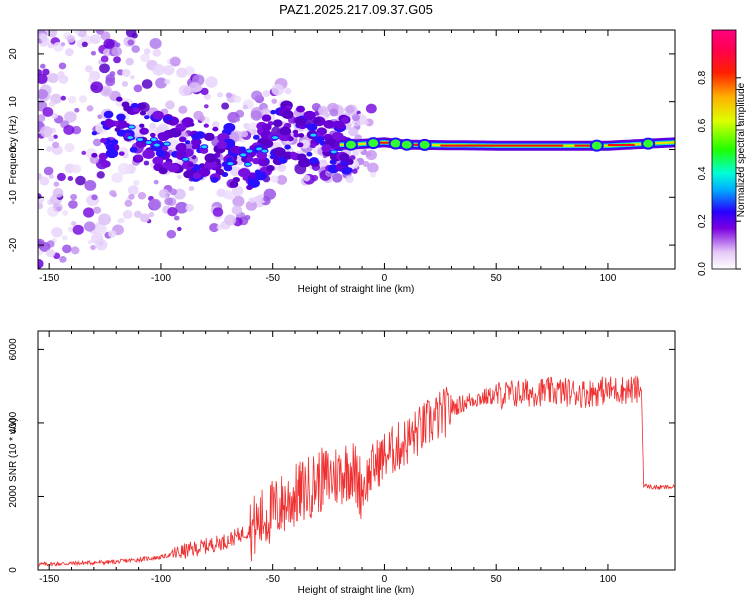  I want to click on spectrogram-xtick-label: -50, so click(272, 278).